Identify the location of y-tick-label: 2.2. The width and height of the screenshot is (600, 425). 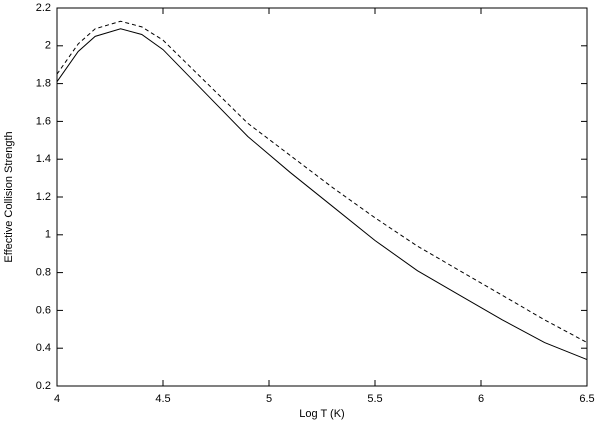
(43, 8).